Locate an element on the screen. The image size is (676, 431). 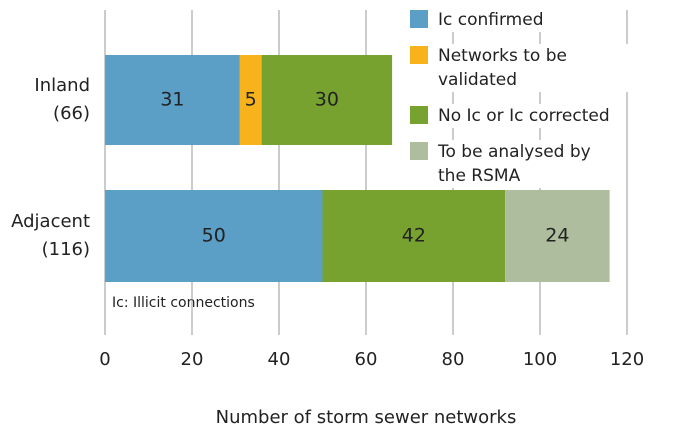
data-label: 5 is located at coordinates (251, 100).